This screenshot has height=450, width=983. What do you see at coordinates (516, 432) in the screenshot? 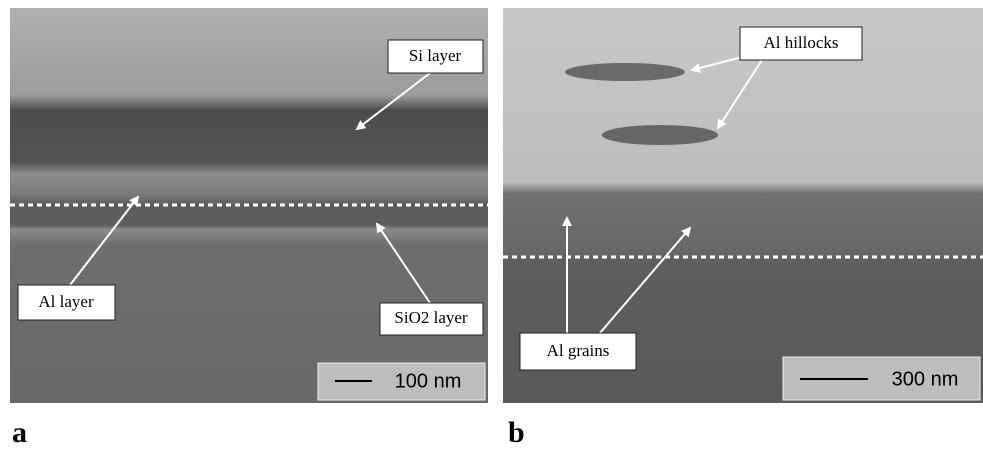
I see `panel-label: b` at bounding box center [516, 432].